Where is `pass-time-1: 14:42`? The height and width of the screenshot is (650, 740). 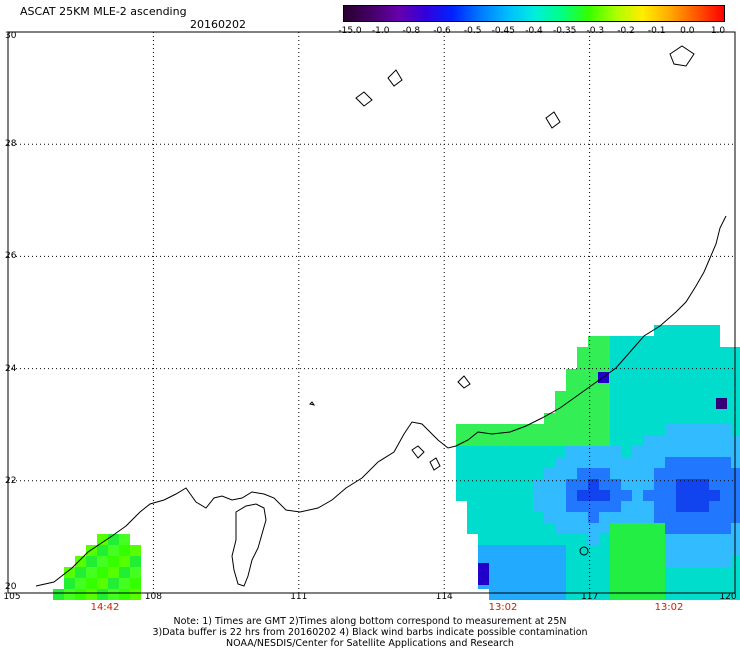 pass-time-1: 14:42 is located at coordinates (105, 607).